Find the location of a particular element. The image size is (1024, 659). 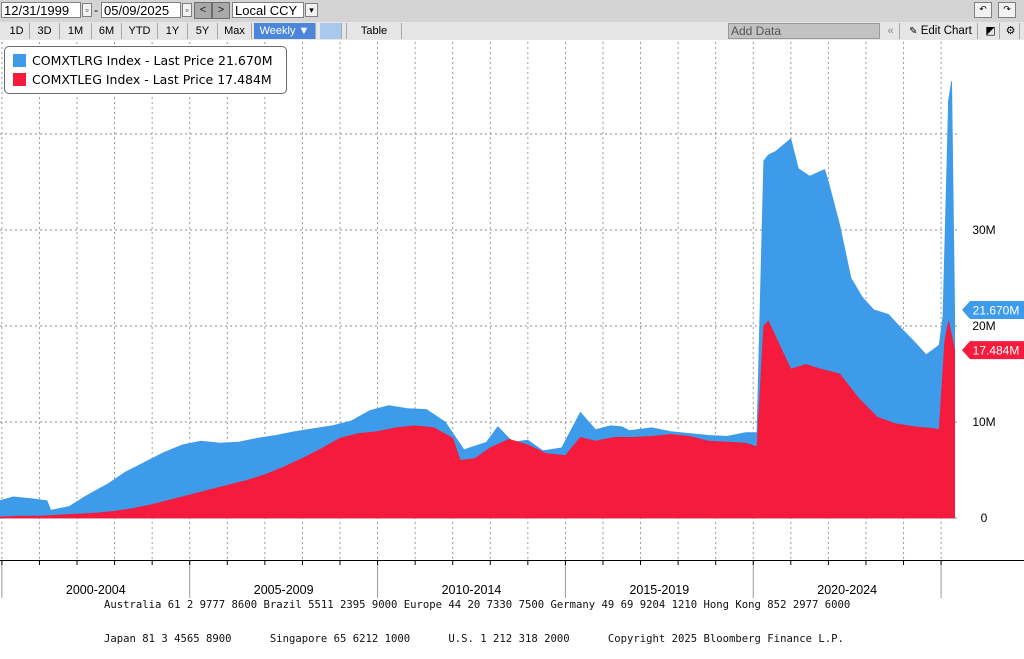

range-1m-button: 1M is located at coordinates (76, 31).